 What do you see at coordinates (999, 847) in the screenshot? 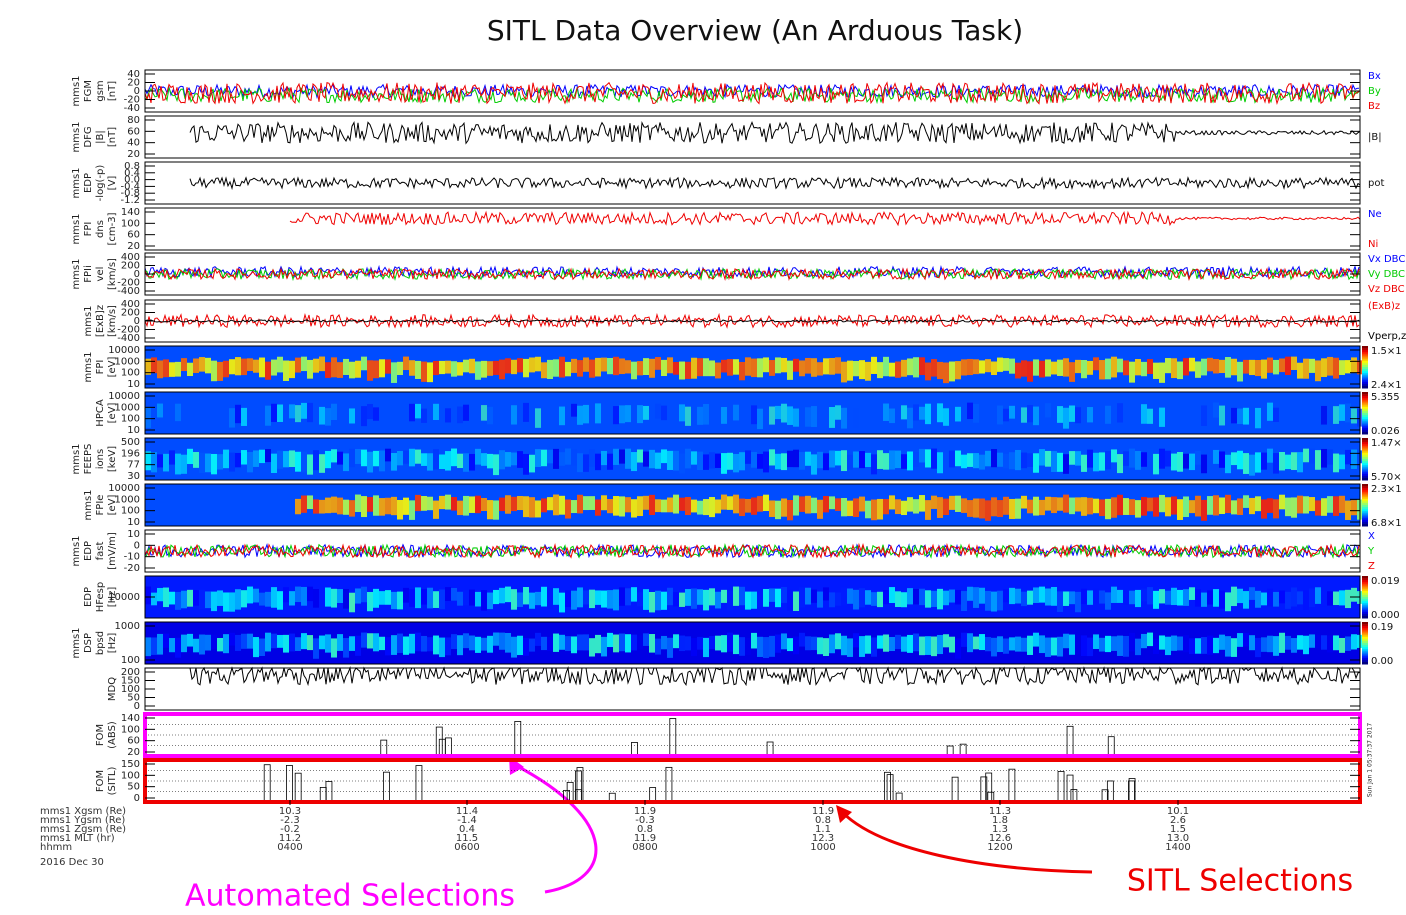
I see `orbit-value: 1200` at bounding box center [999, 847].